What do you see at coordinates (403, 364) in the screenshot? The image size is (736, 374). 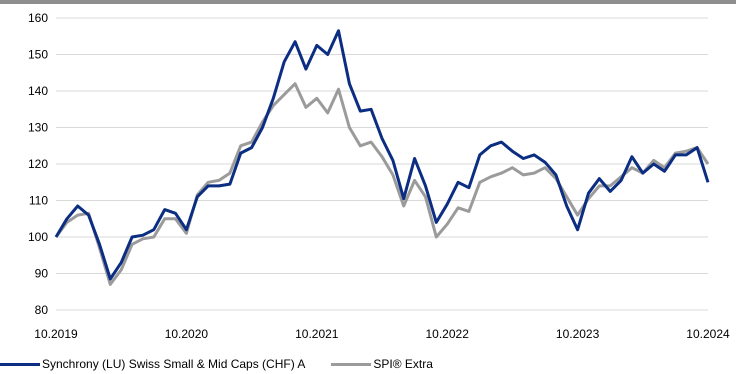 I see `legend-label-series-2: SPI® Extra` at bounding box center [403, 364].